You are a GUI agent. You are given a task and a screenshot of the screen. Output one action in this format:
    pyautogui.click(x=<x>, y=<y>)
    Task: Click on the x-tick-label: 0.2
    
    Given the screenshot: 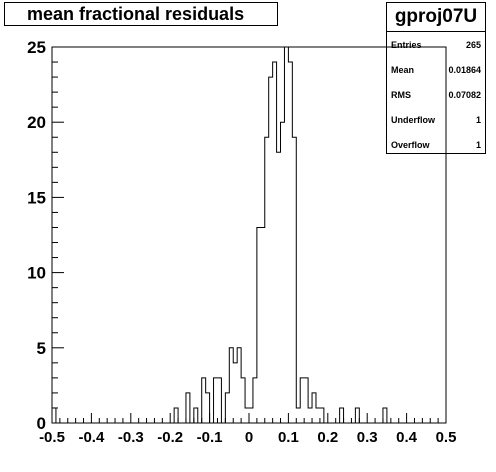 What is the action you would take?
    pyautogui.click(x=327, y=437)
    